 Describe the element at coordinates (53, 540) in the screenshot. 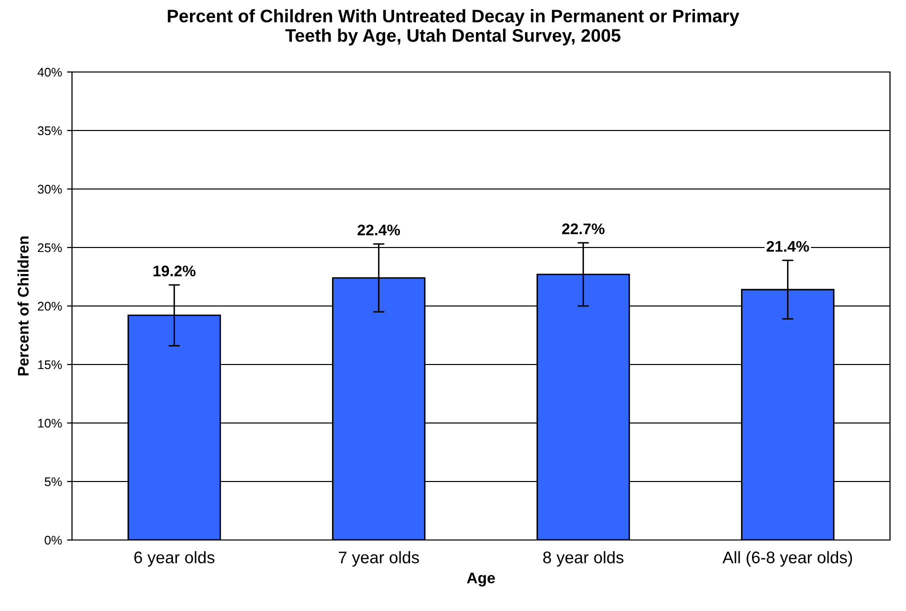

I see `y-tick-label: 0%` at that location.